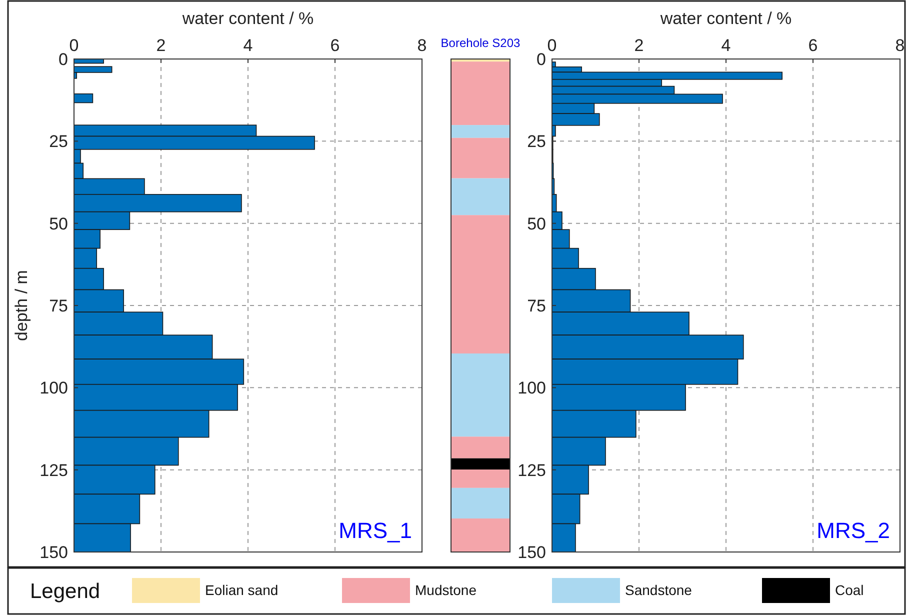 The width and height of the screenshot is (907, 616). What do you see at coordinates (853, 530) in the screenshot?
I see `annotation: MRS_2` at bounding box center [853, 530].